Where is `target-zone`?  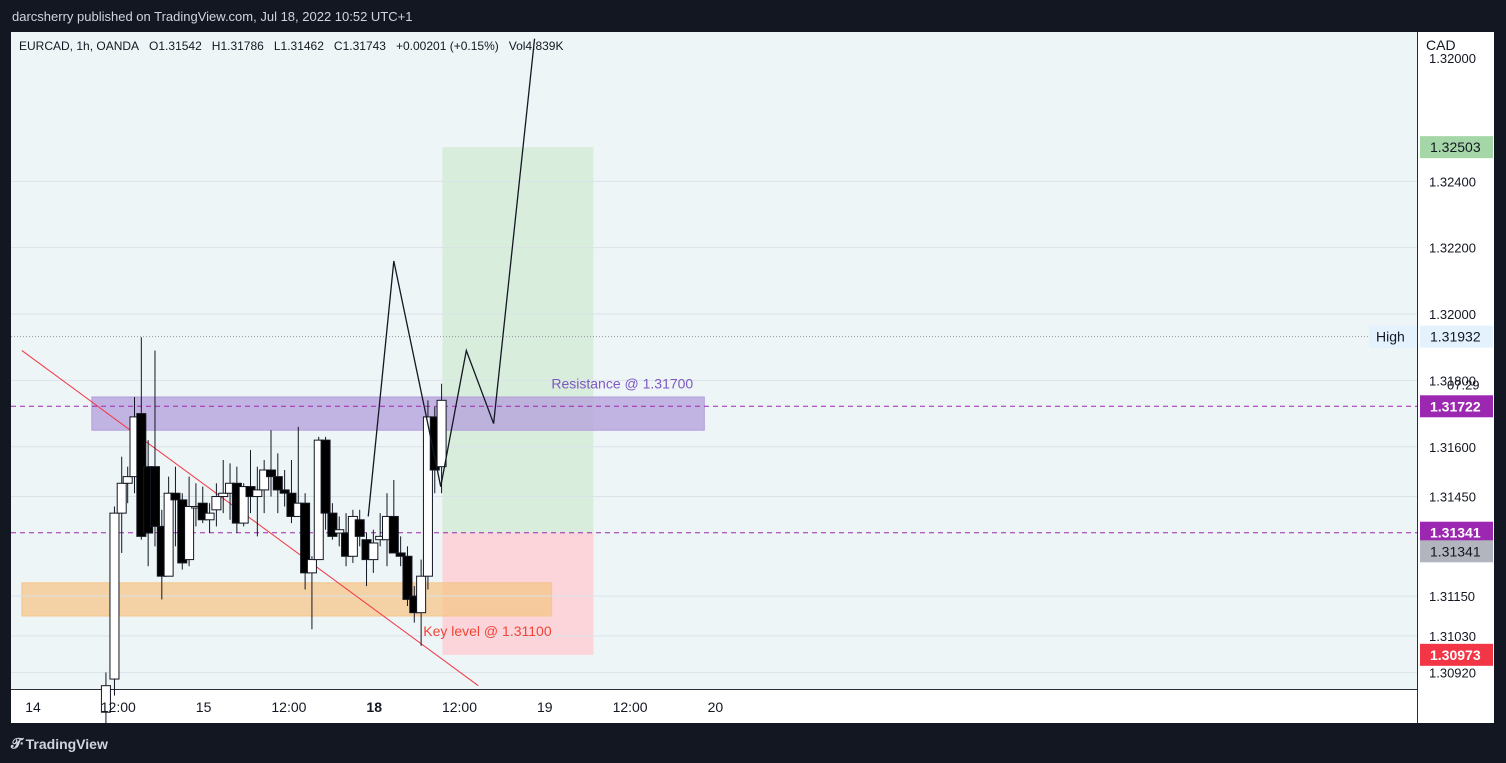 target-zone is located at coordinates (518, 340).